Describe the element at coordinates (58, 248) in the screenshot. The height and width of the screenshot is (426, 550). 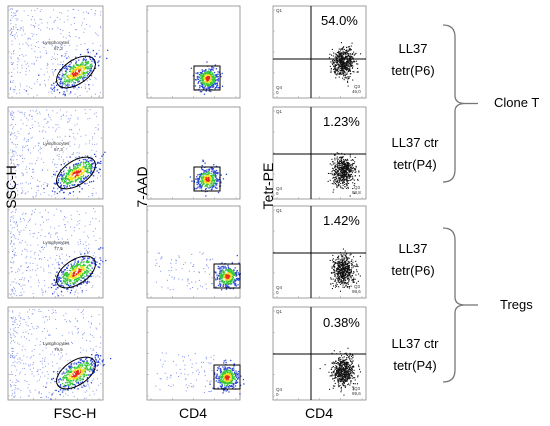
I see `gate-value-label: 77,5` at that location.